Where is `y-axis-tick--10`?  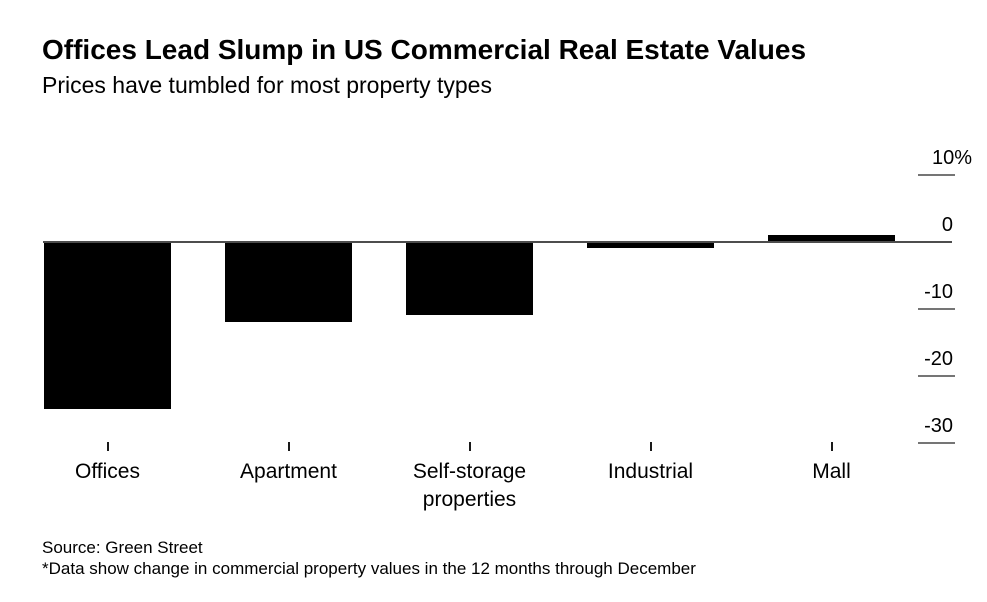 y-axis-tick--10 is located at coordinates (936, 308).